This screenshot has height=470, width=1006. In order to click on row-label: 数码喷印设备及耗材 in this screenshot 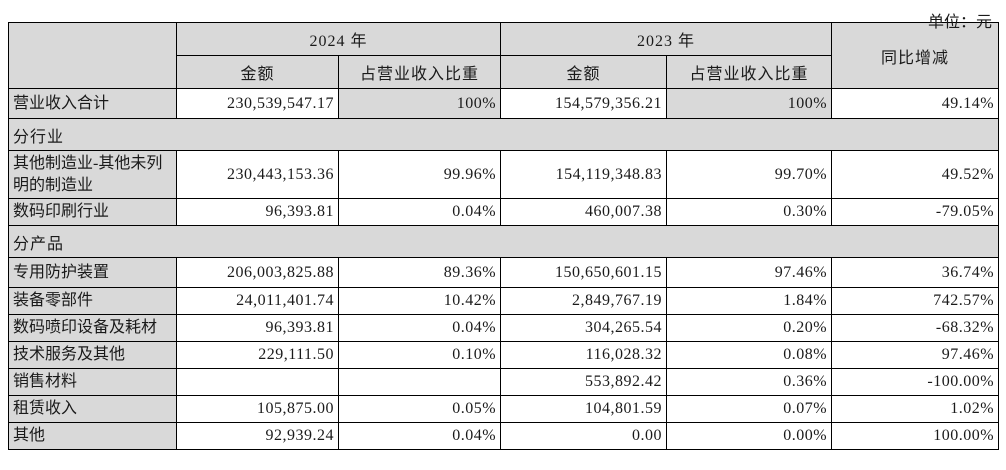, I will do `click(92, 328)`.